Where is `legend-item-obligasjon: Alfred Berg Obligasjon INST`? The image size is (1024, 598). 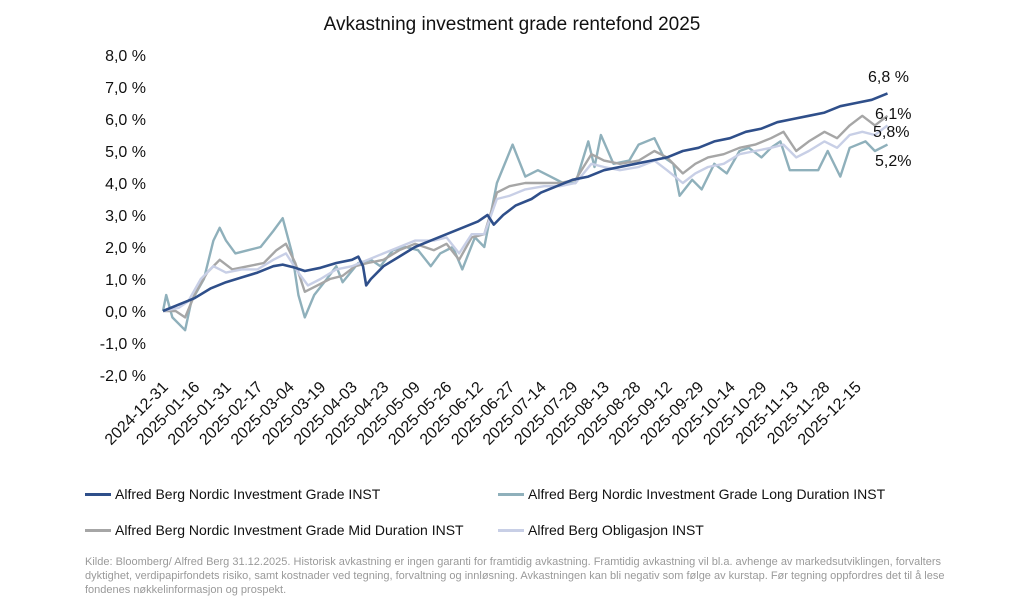 legend-item-obligasjon: Alfred Berg Obligasjon INST is located at coordinates (601, 530).